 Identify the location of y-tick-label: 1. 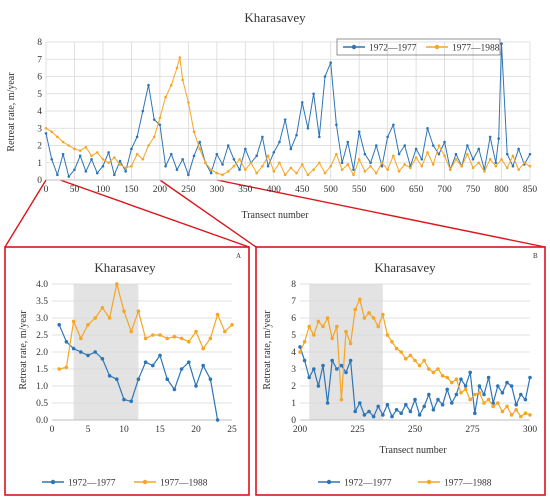
(293, 404).